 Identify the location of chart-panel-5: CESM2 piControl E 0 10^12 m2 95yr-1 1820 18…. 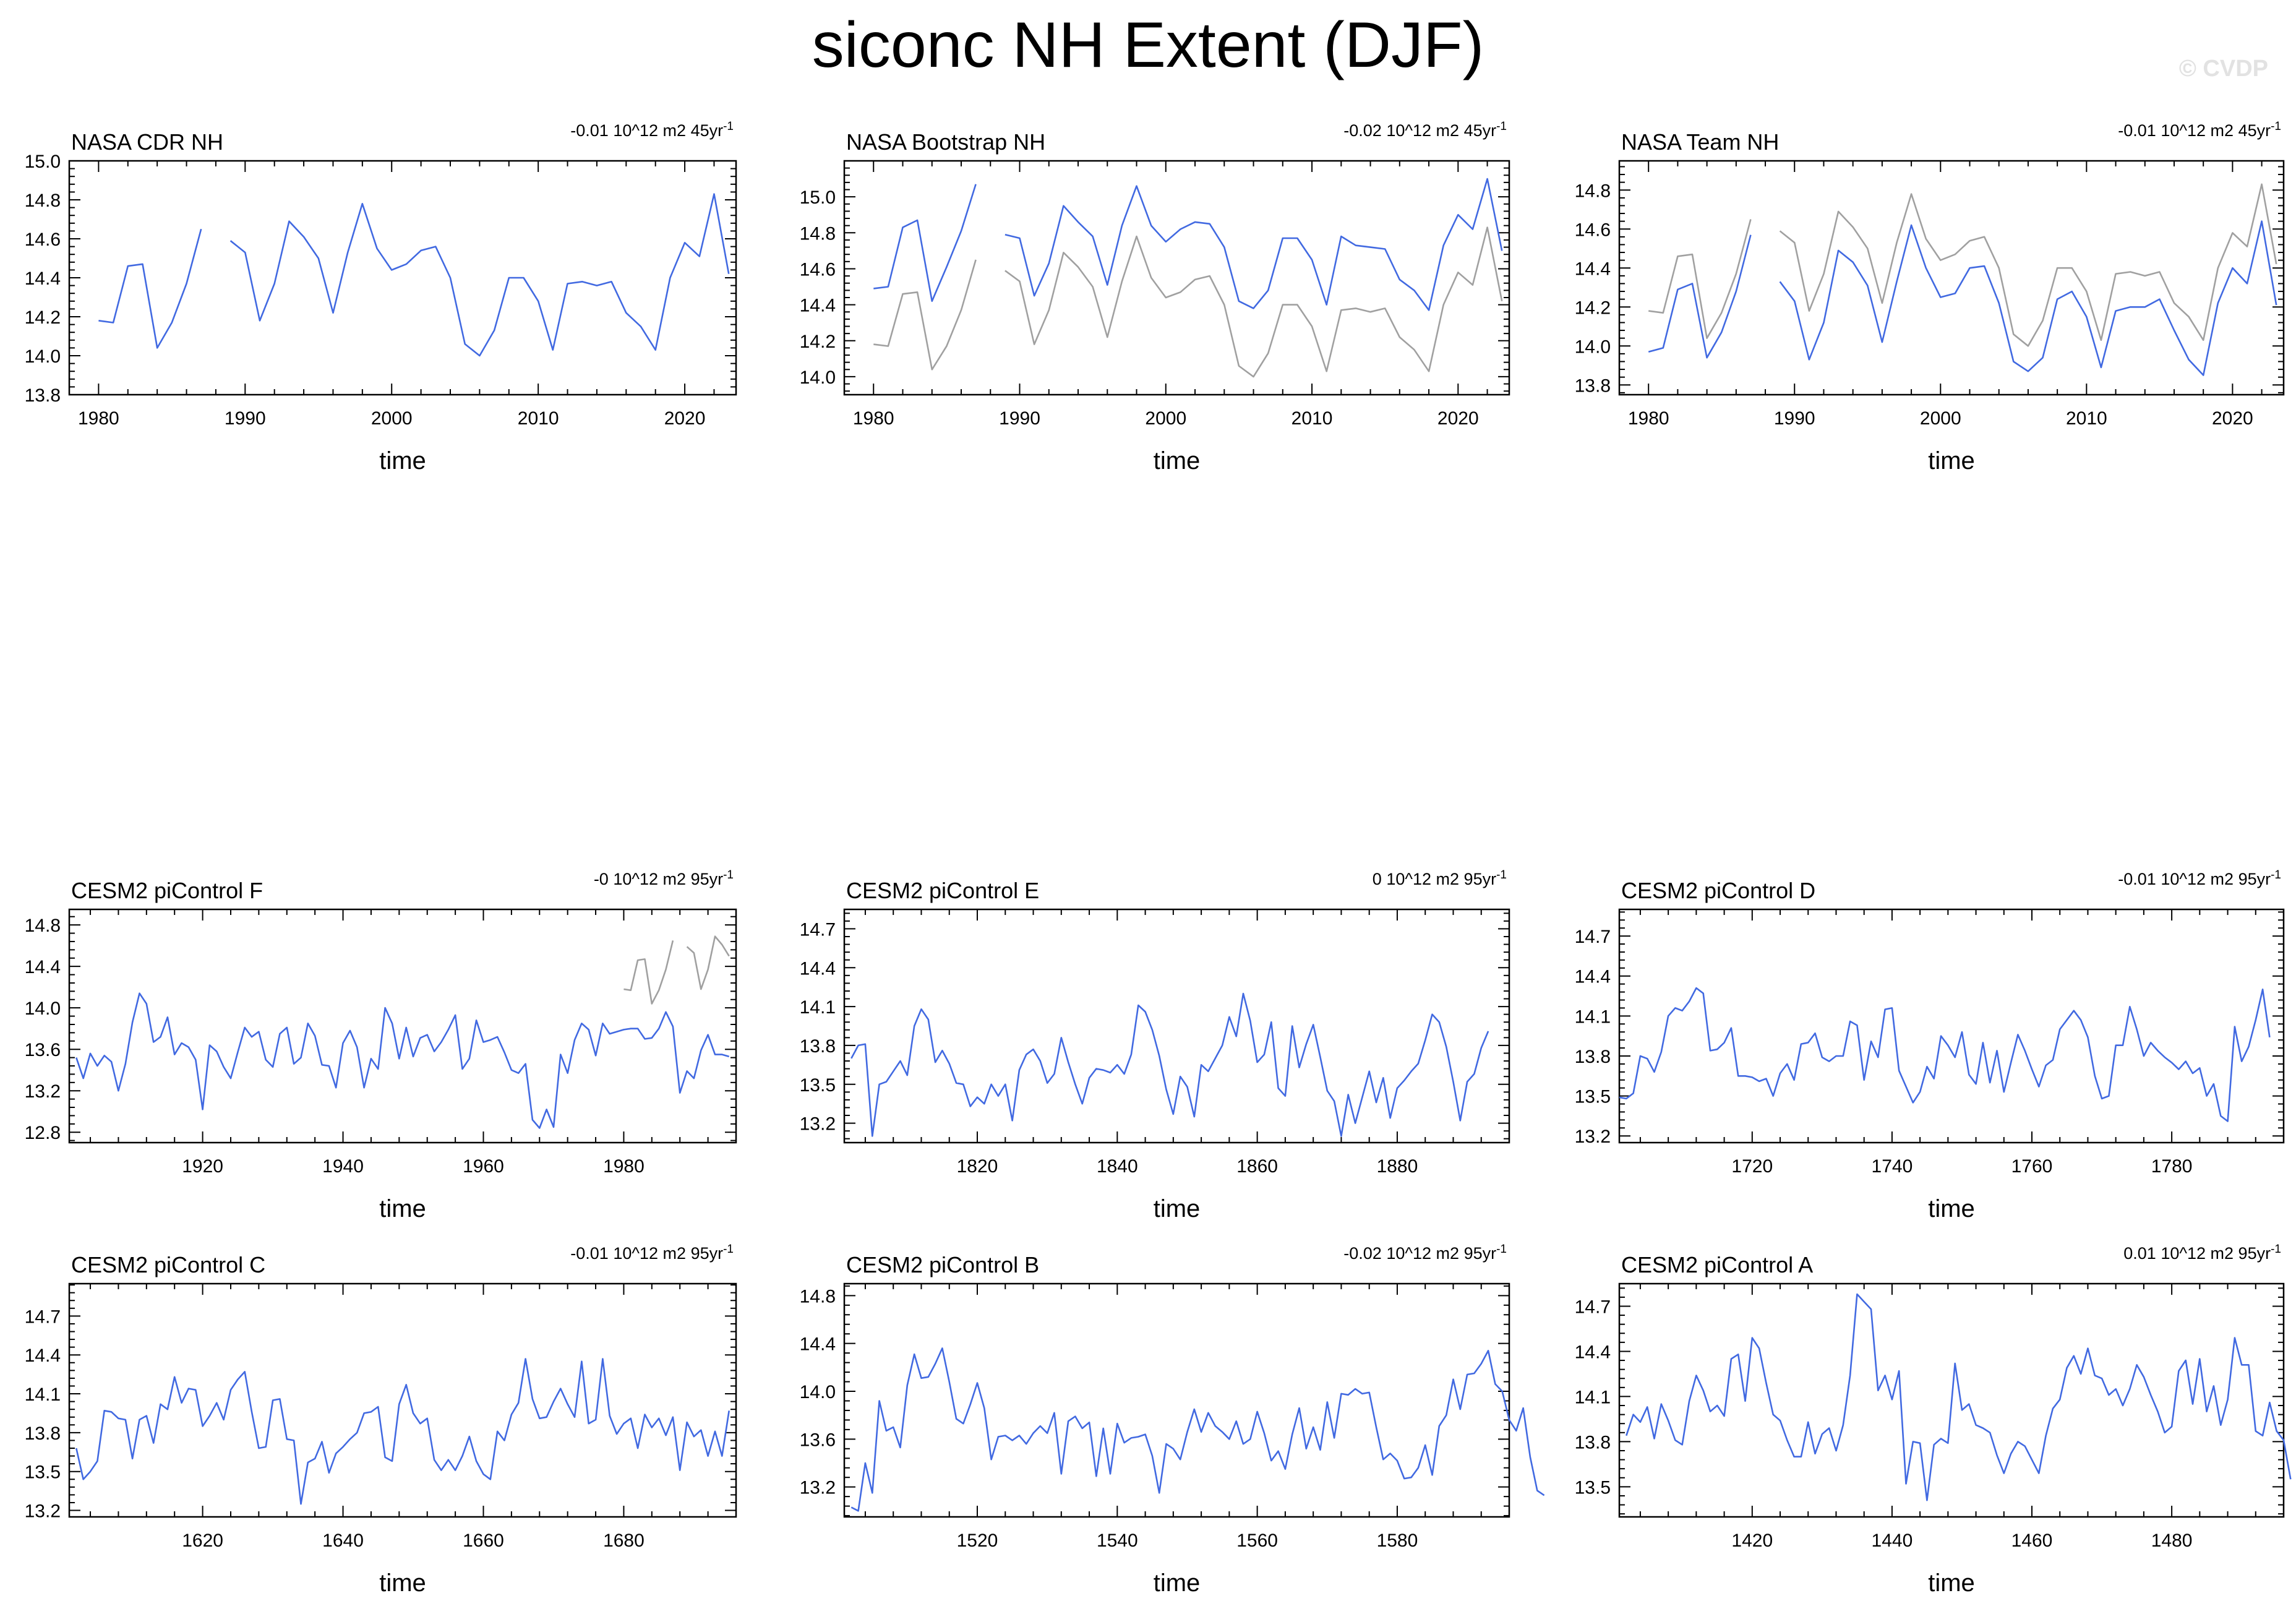
(1155, 1045).